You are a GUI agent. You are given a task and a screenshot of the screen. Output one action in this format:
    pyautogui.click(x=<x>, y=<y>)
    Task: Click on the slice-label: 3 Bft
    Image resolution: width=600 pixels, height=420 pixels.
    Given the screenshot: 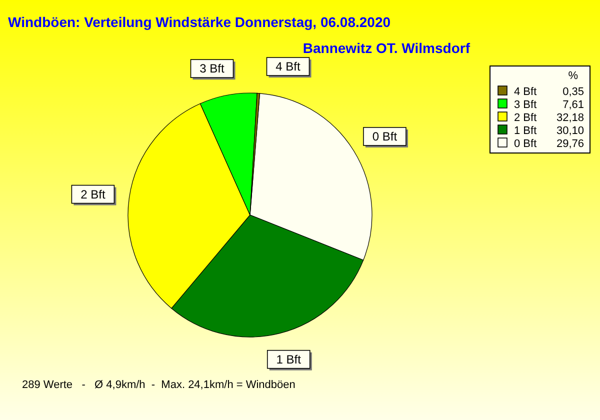 What is the action you would take?
    pyautogui.click(x=212, y=69)
    